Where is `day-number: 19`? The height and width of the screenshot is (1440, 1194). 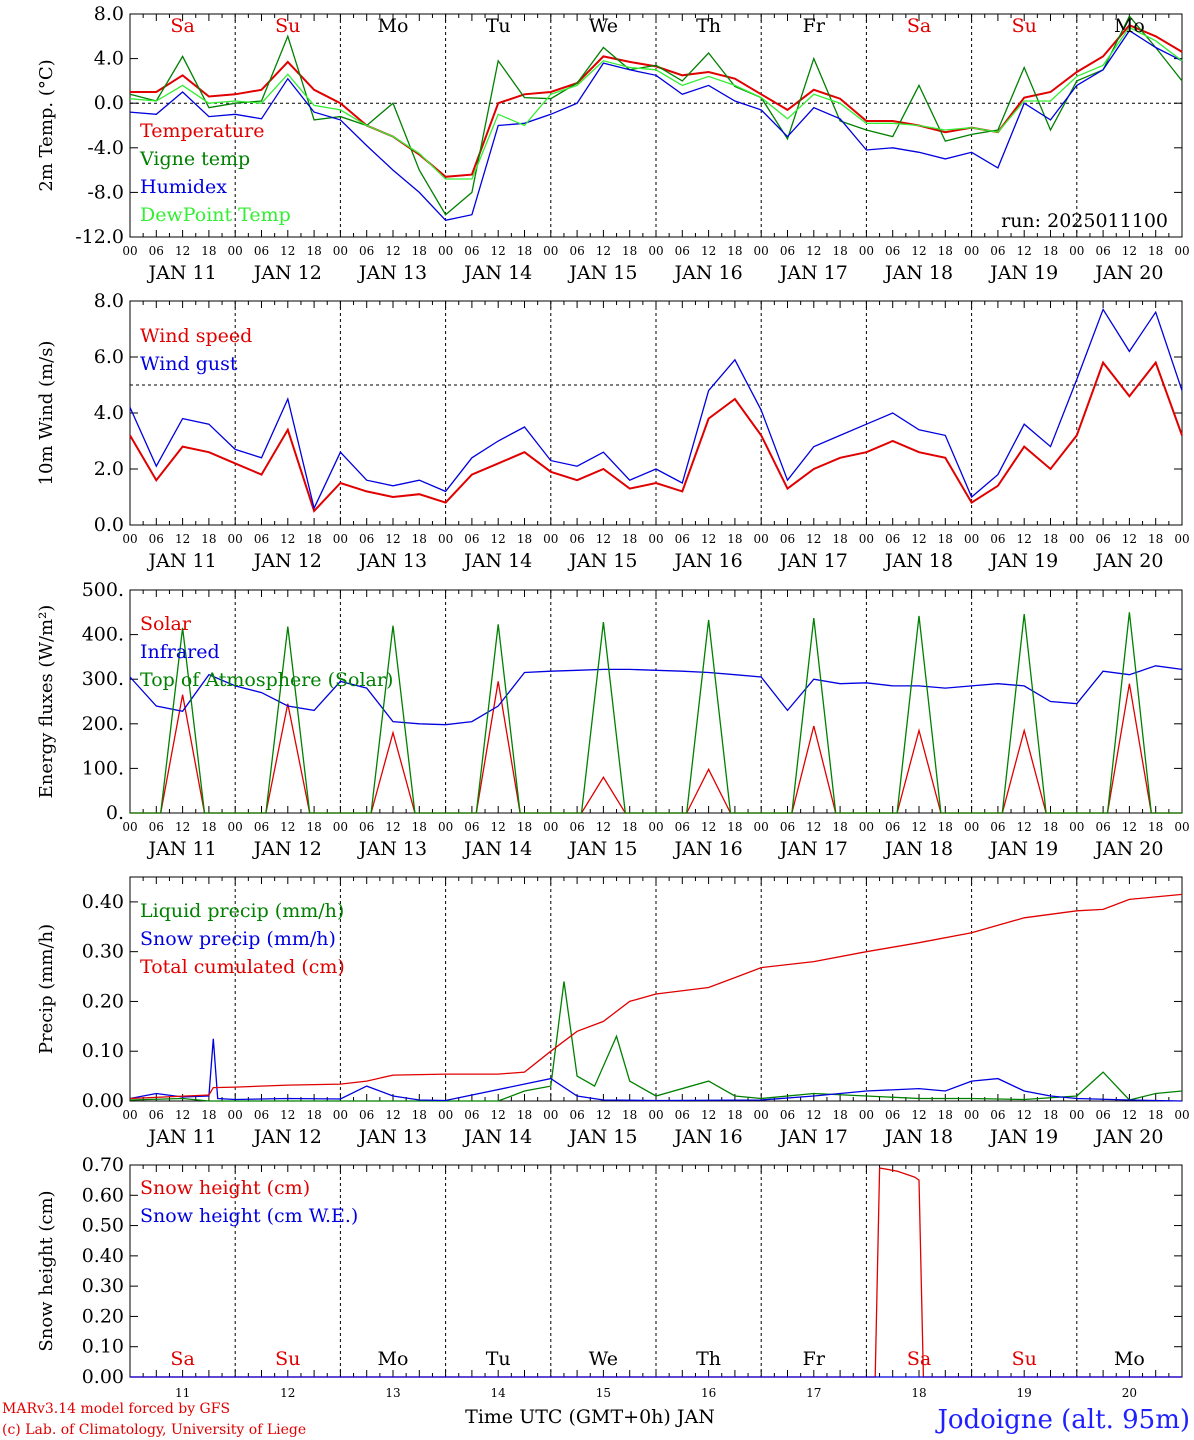 day-number: 19 is located at coordinates (1024, 1393).